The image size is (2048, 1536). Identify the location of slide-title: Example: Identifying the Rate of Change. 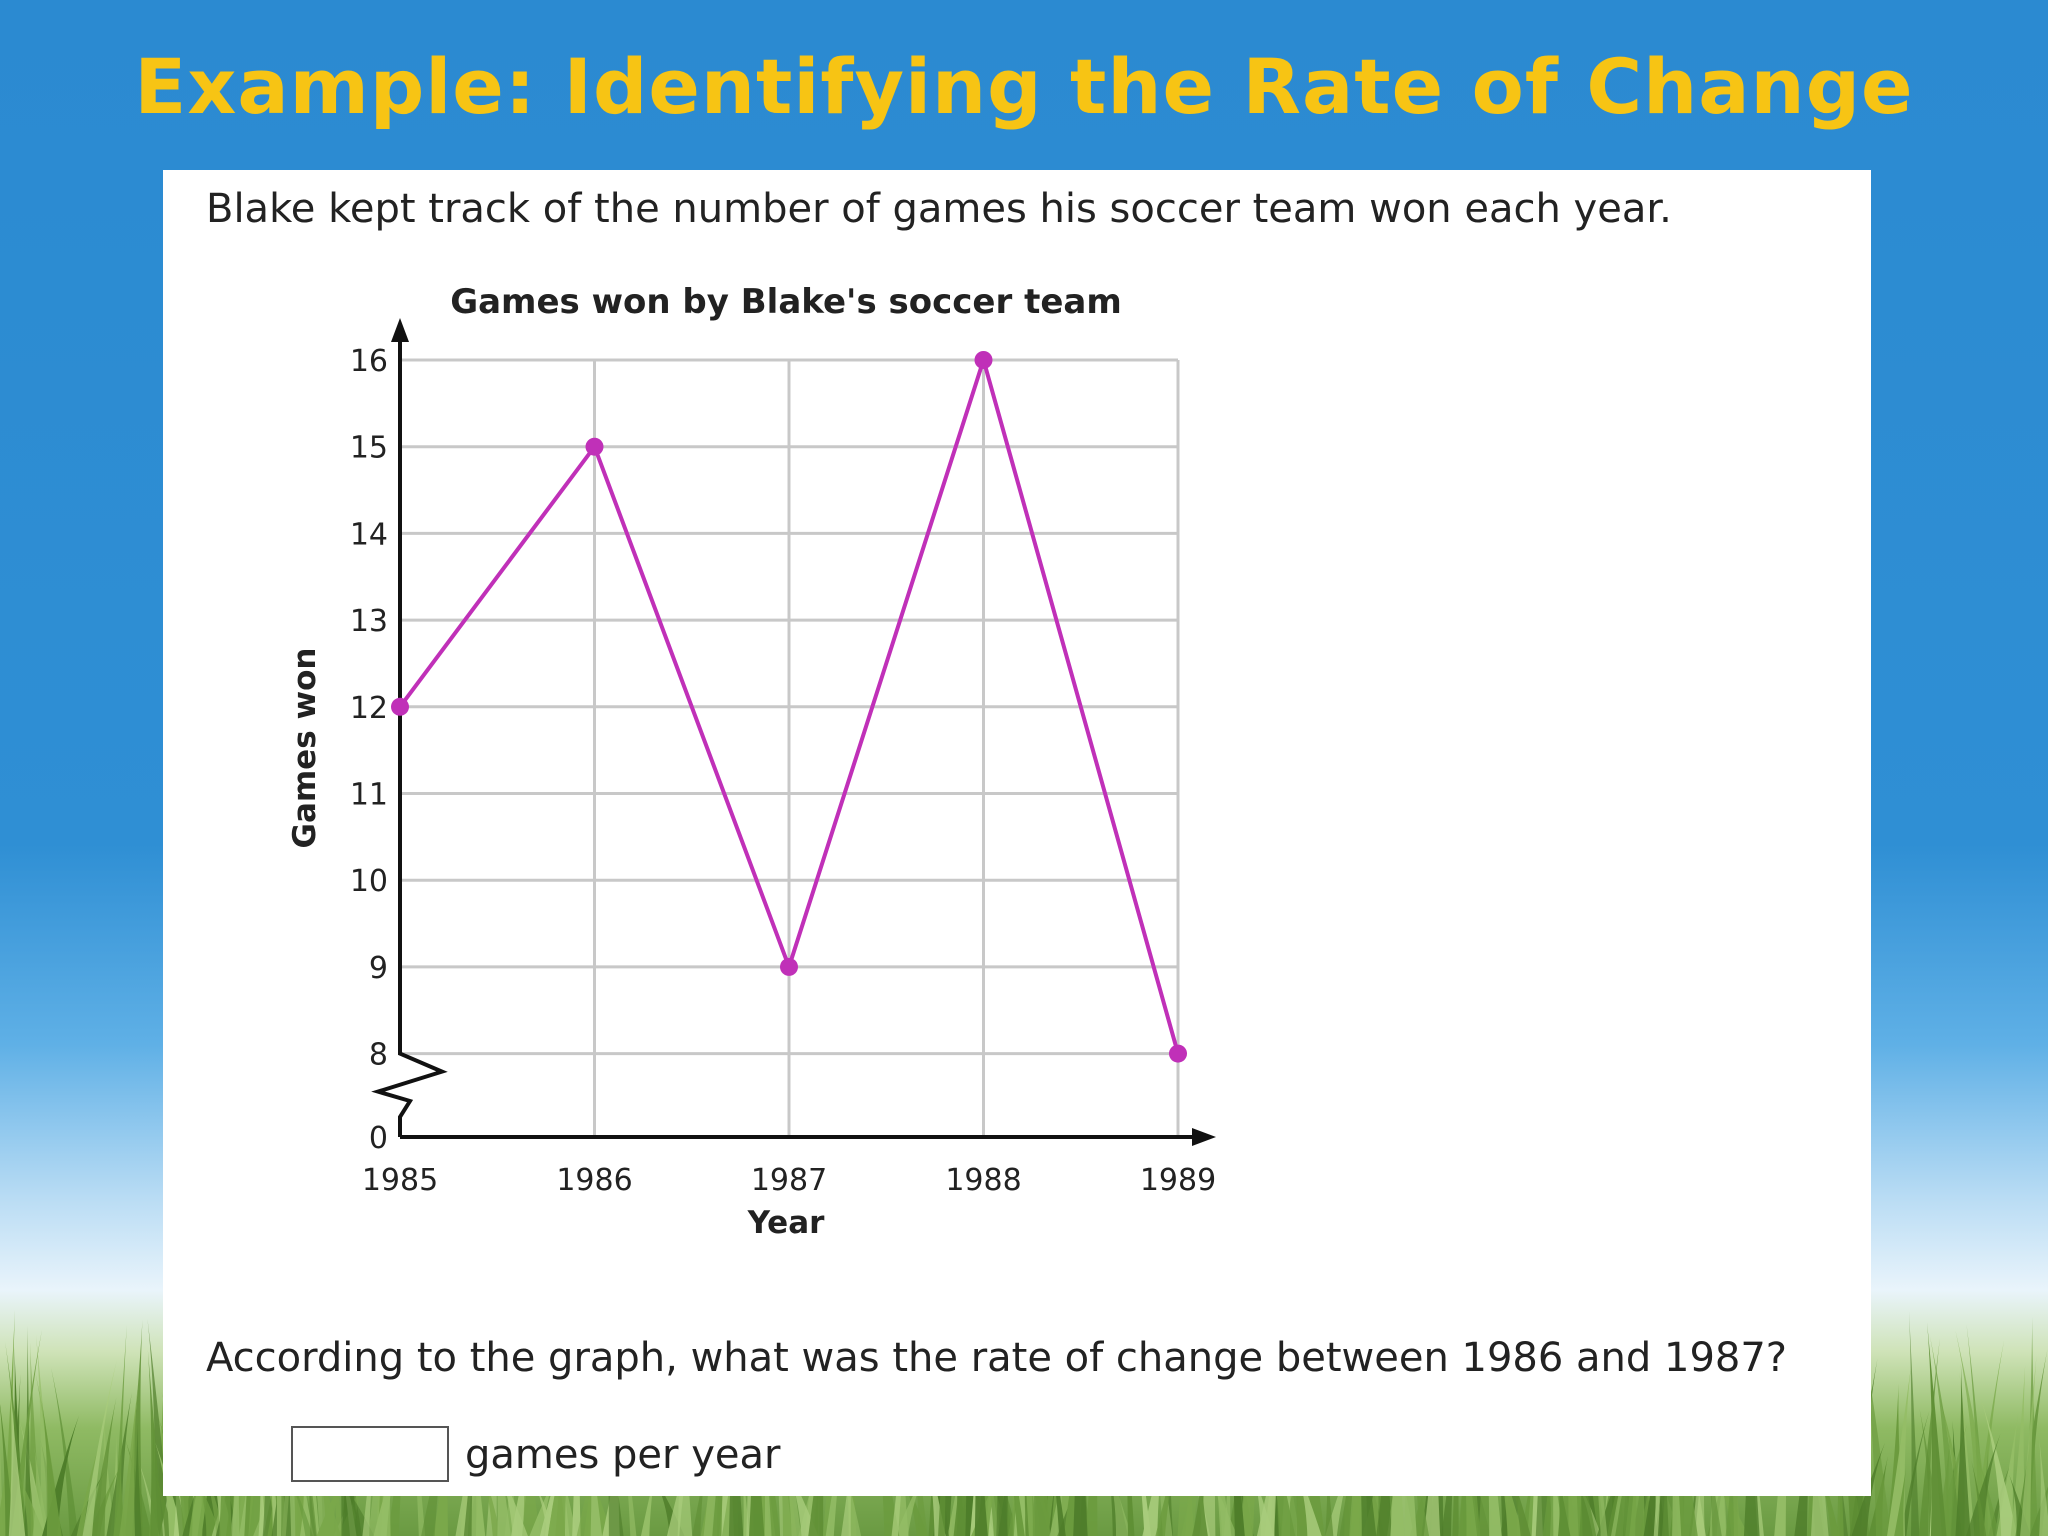
(1024, 86).